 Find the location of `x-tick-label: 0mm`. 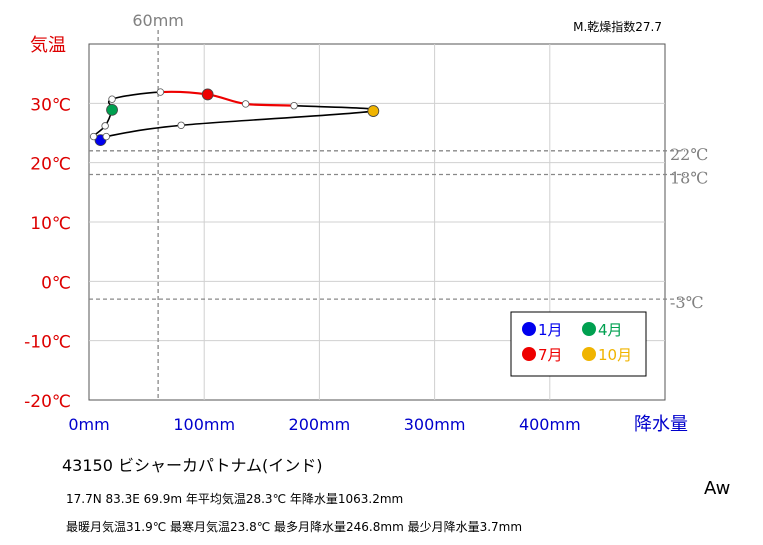

x-tick-label: 0mm is located at coordinates (88, 424).